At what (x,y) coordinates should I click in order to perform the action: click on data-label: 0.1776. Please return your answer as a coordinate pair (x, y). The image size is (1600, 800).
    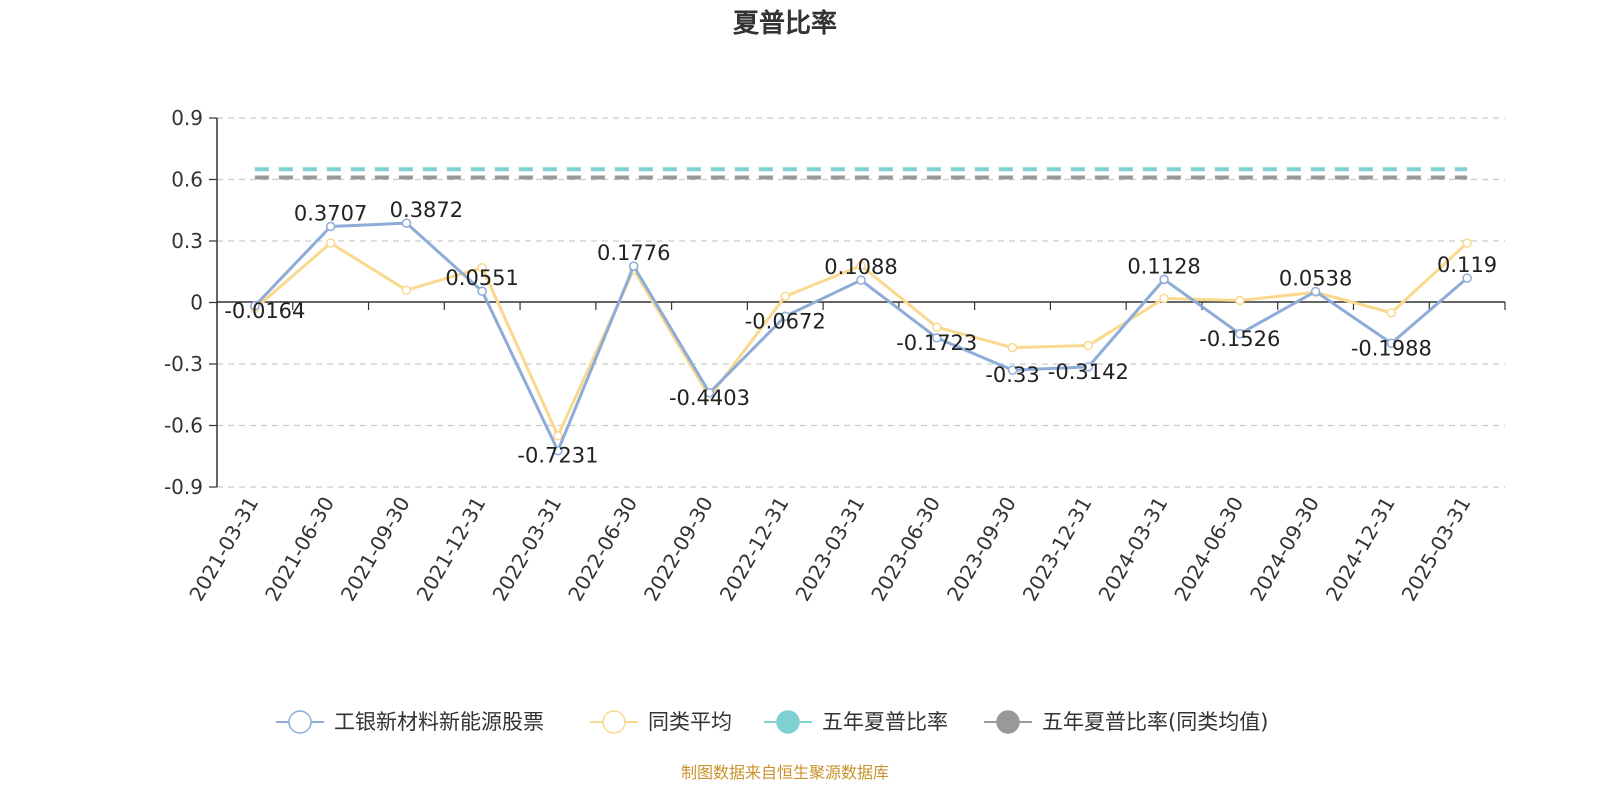
    Looking at the image, I should click on (633, 253).